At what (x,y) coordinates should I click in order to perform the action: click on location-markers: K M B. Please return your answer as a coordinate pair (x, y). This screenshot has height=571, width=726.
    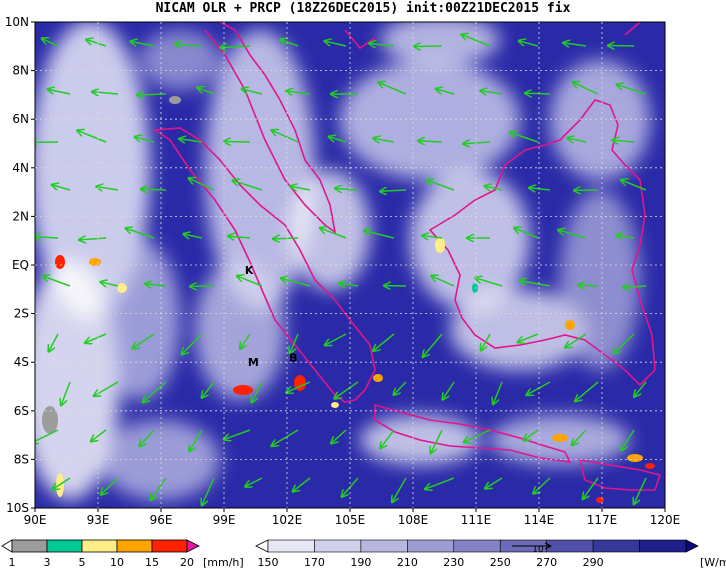
    Looking at the image, I should click on (271, 316).